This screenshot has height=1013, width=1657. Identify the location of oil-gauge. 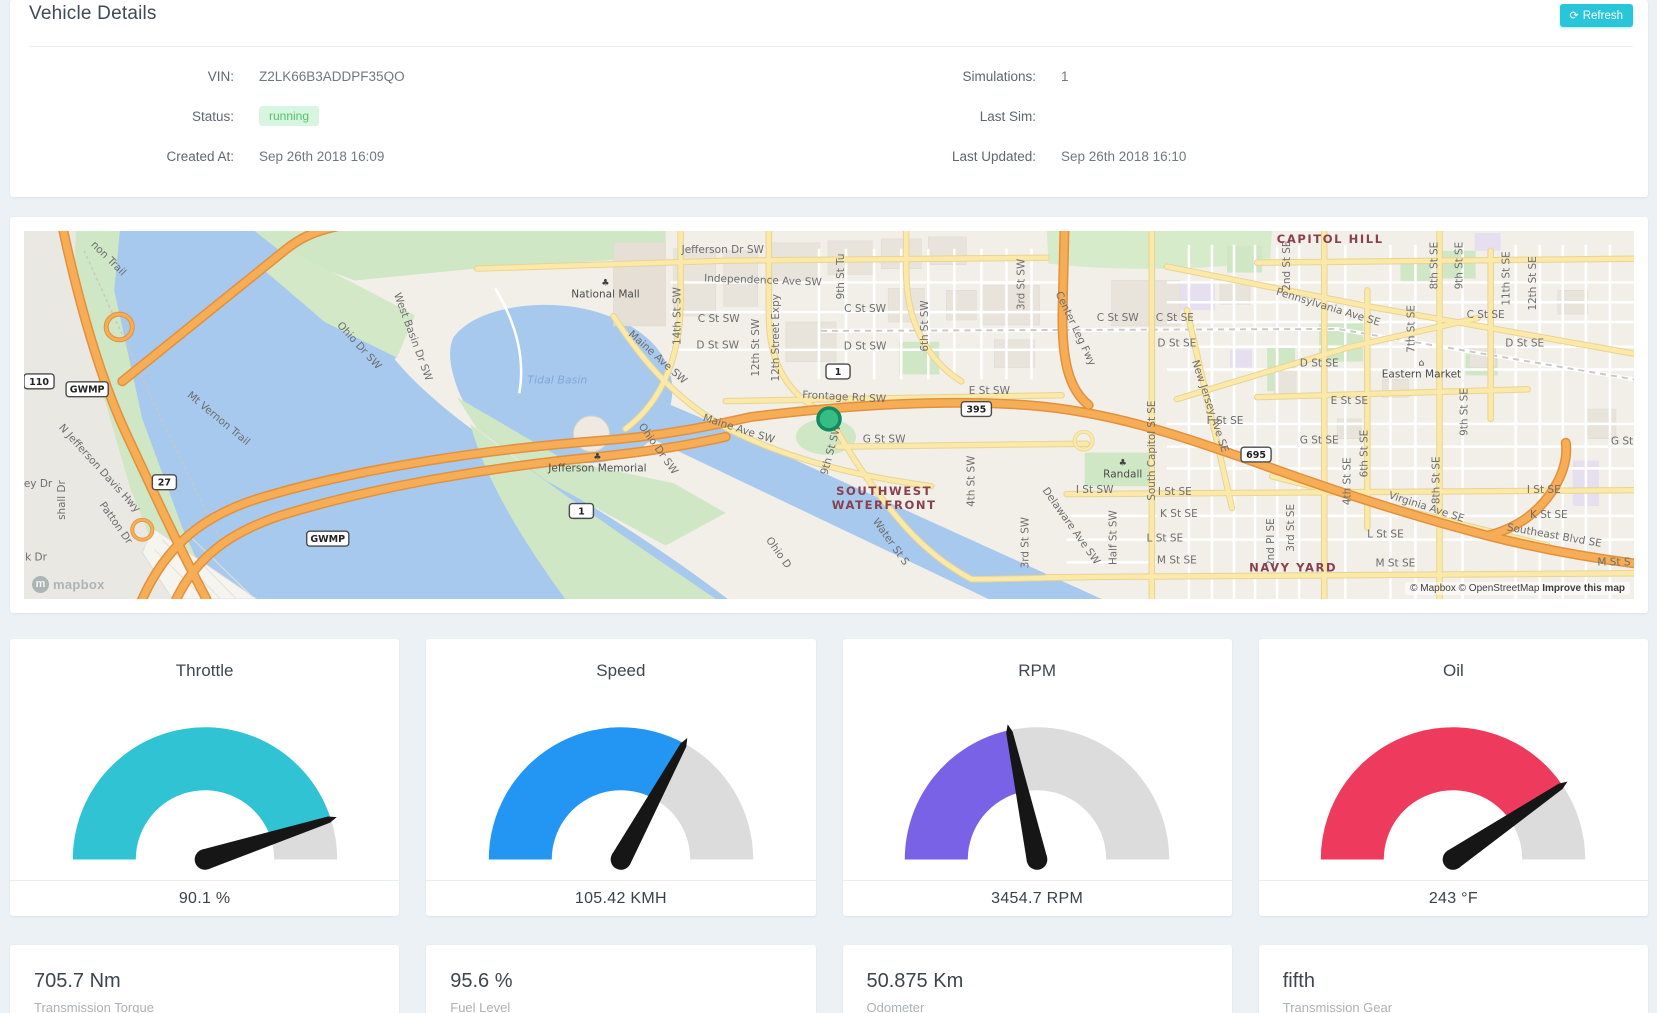
(1453, 780).